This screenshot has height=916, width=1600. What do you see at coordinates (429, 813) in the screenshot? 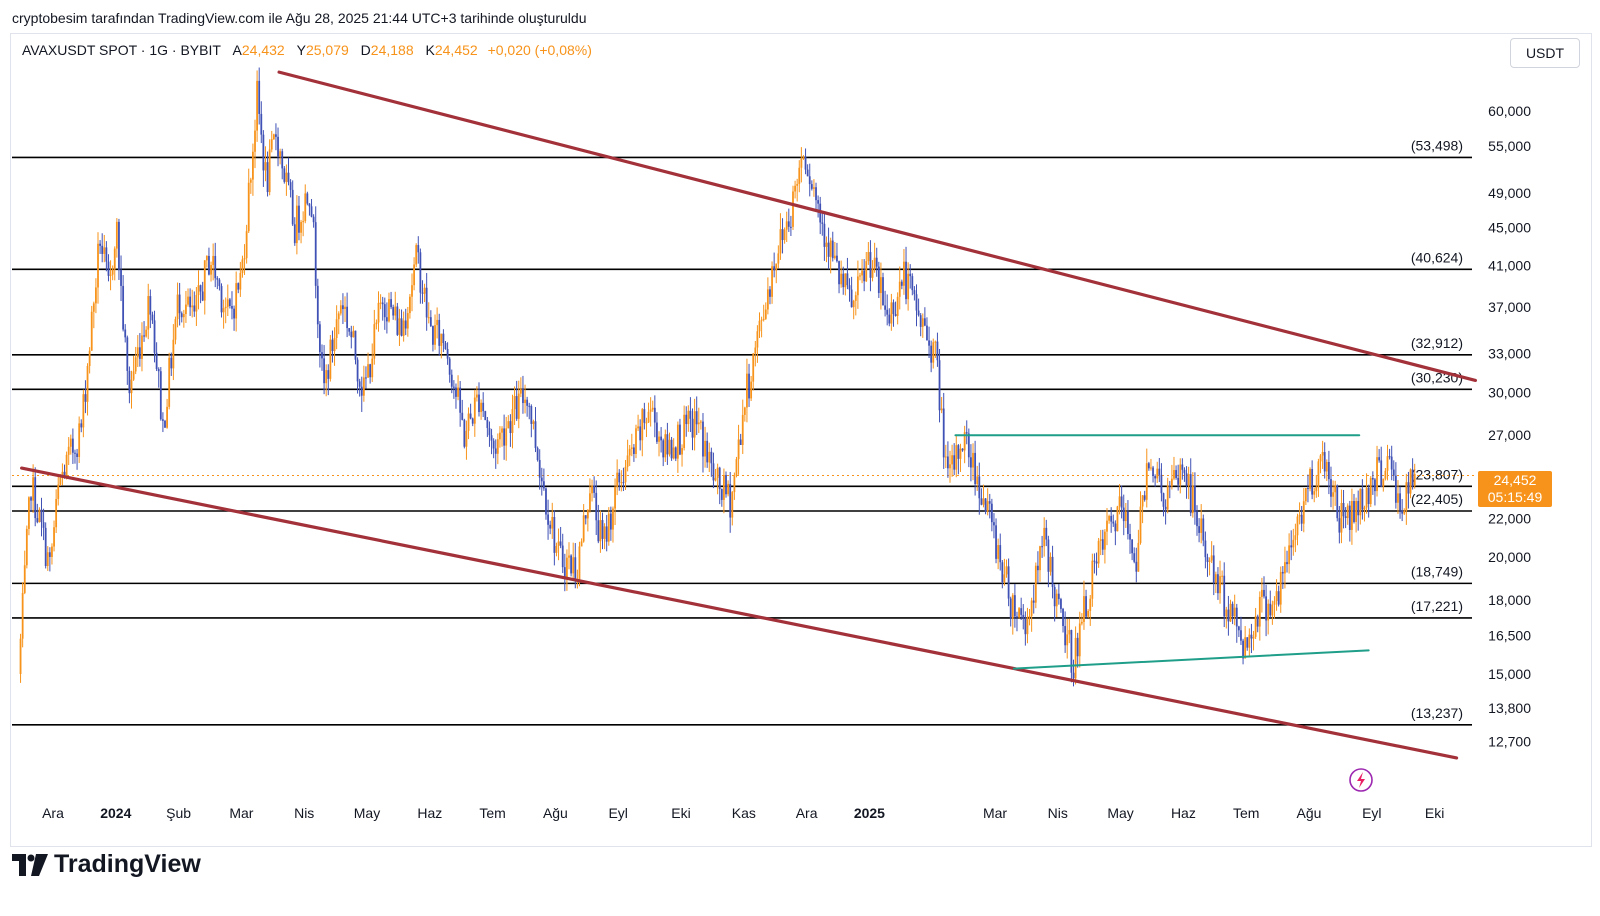
I see `x-tick-label: Haz` at bounding box center [429, 813].